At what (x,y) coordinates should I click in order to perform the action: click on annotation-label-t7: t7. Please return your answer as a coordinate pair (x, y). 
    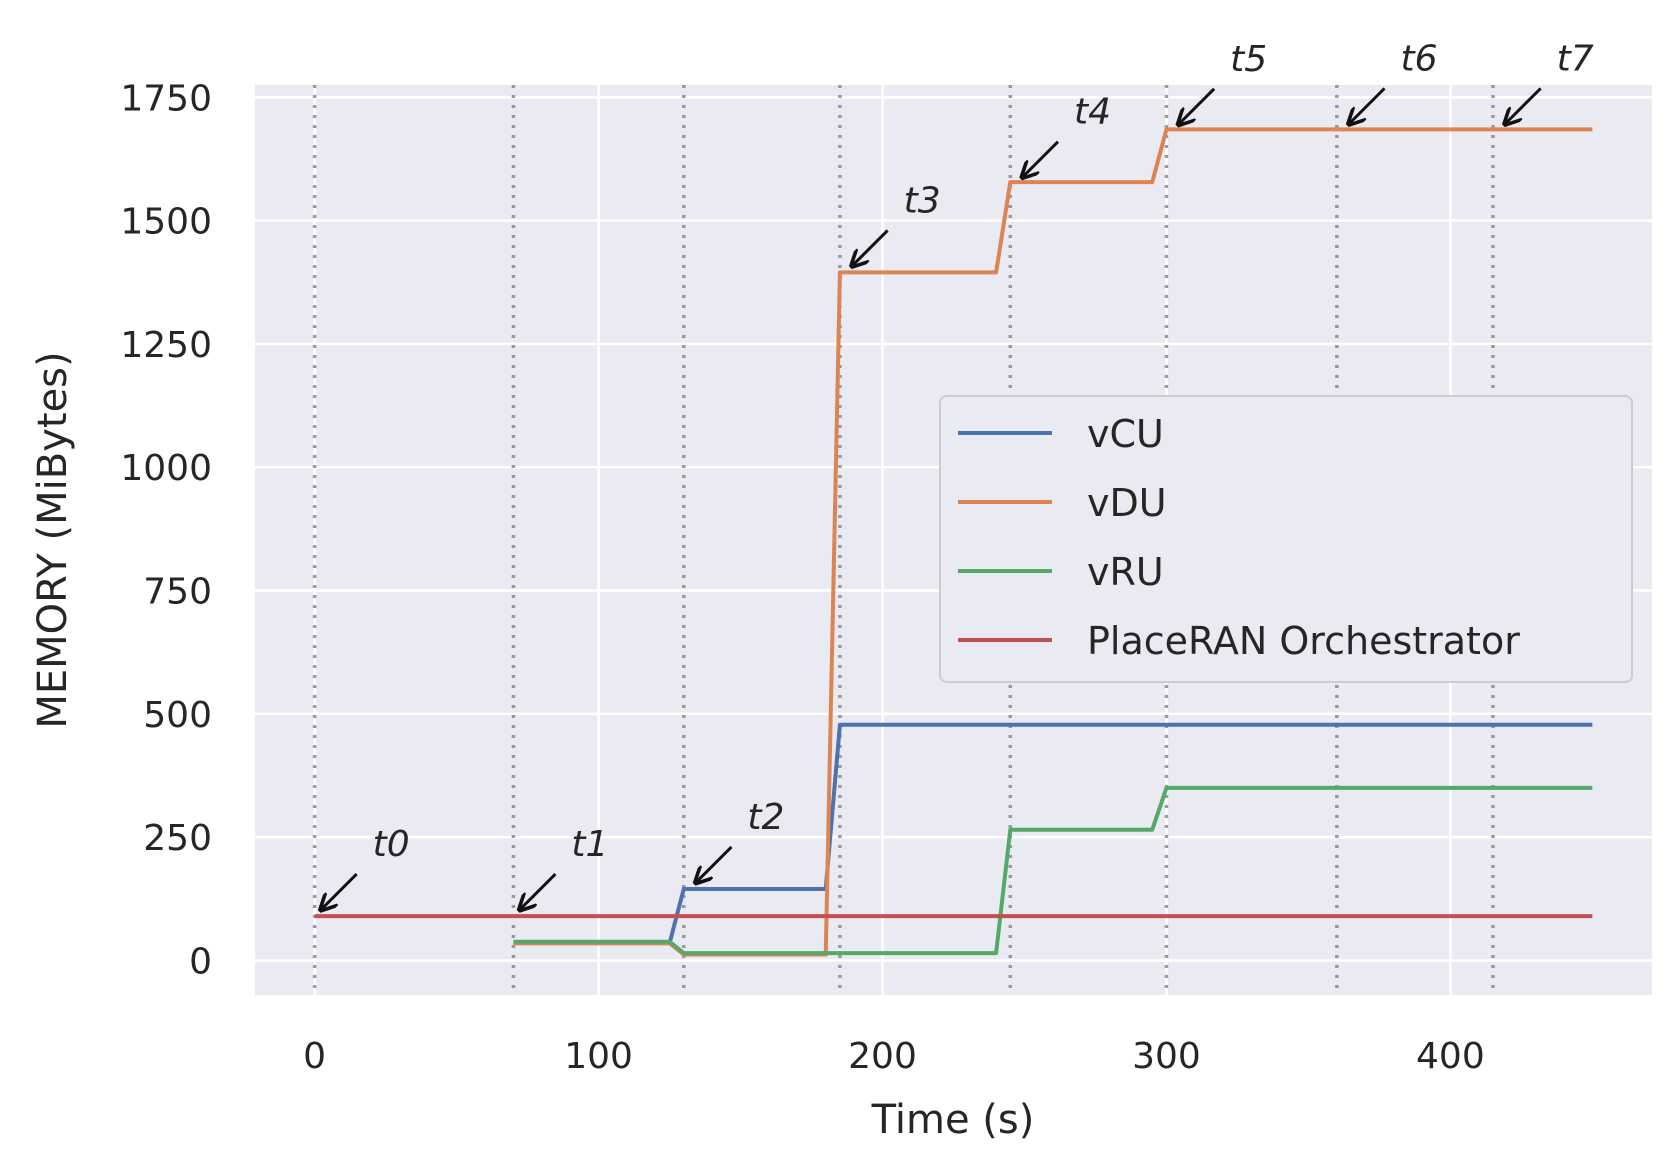
    Looking at the image, I should click on (1575, 58).